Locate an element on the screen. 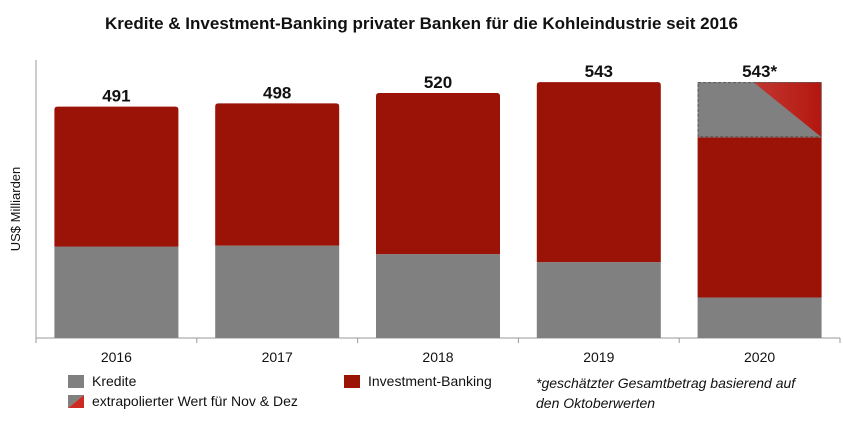  legend-swatch-kredite is located at coordinates (76, 381).